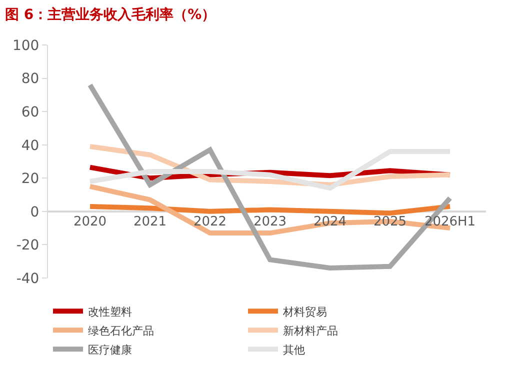 This screenshot has width=506, height=376. What do you see at coordinates (28, 278) in the screenshot?
I see `y-tick-label: -40` at bounding box center [28, 278].